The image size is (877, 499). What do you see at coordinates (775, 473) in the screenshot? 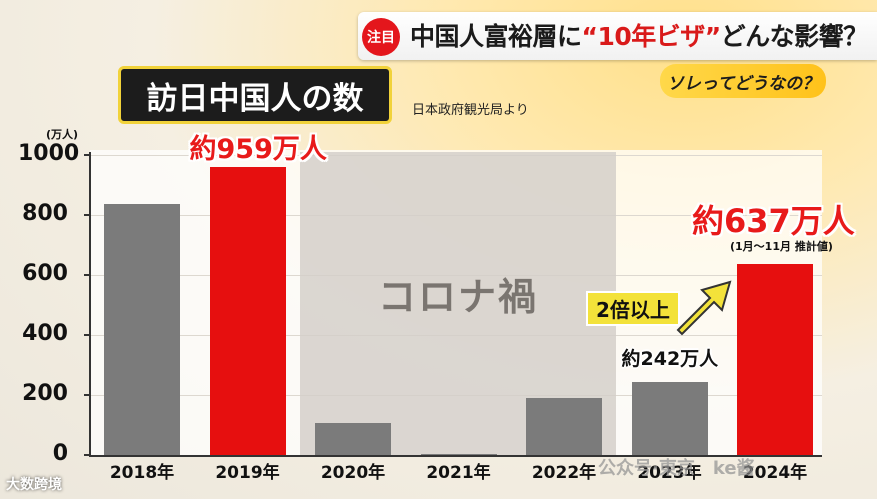
I see `x-tick-label: 2024年` at bounding box center [775, 473].